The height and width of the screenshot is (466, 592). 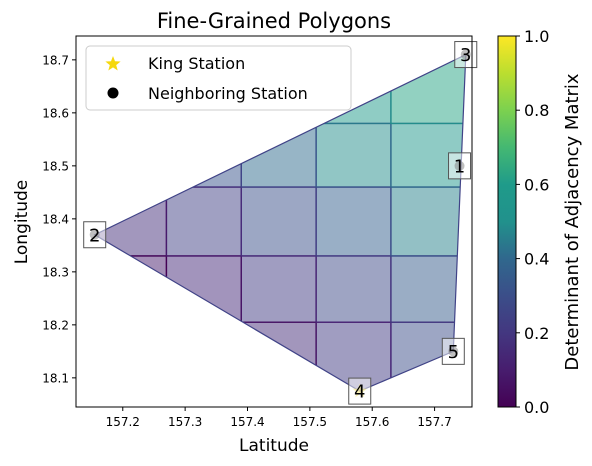 What do you see at coordinates (185, 422) in the screenshot?
I see `x-tick-label: 157.3` at bounding box center [185, 422].